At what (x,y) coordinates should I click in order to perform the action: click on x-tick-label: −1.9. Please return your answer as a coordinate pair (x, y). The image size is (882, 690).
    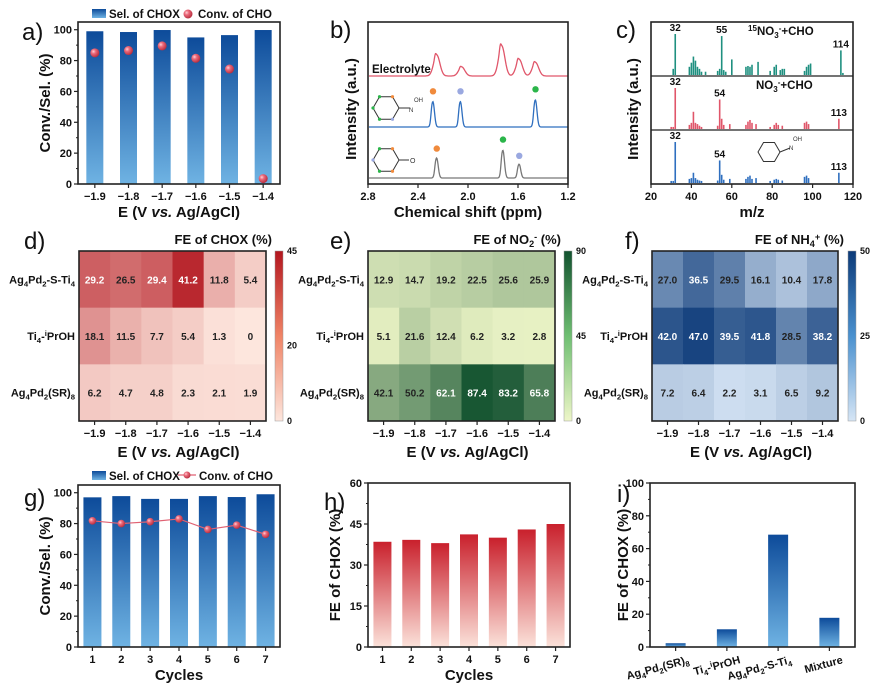
    Looking at the image, I should click on (95, 197).